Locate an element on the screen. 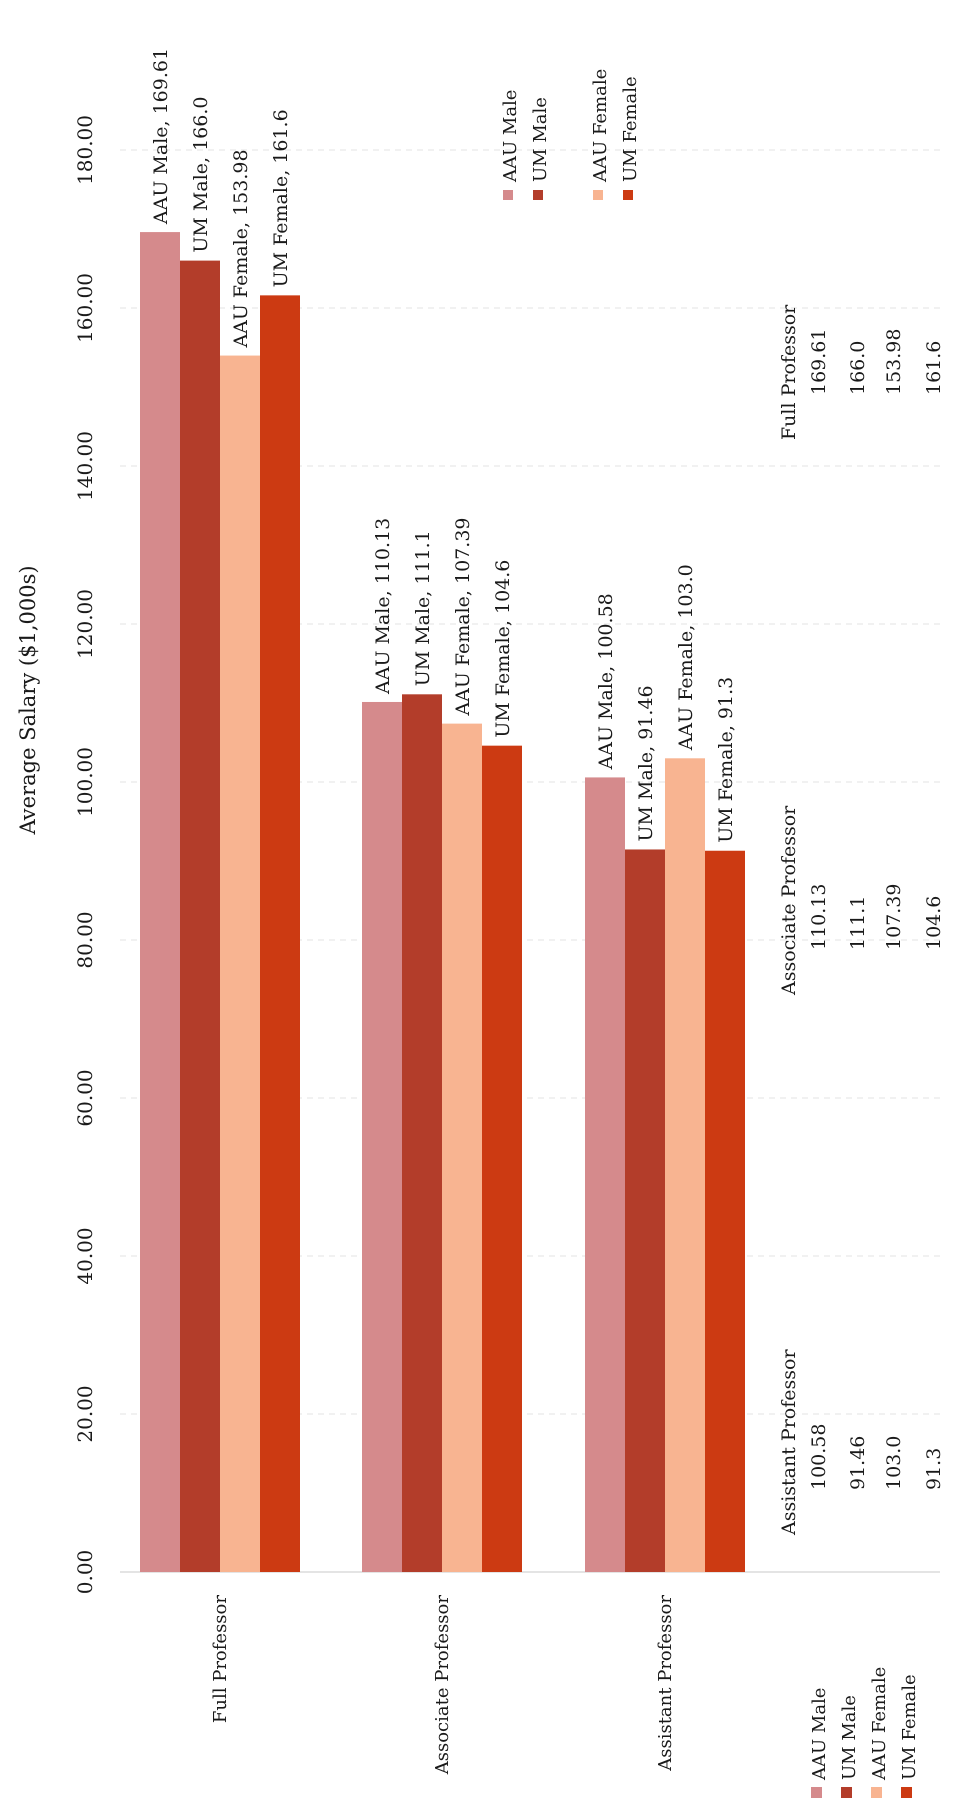 This screenshot has height=1816, width=954. y-tick-label: 180.00 is located at coordinates (85, 150).